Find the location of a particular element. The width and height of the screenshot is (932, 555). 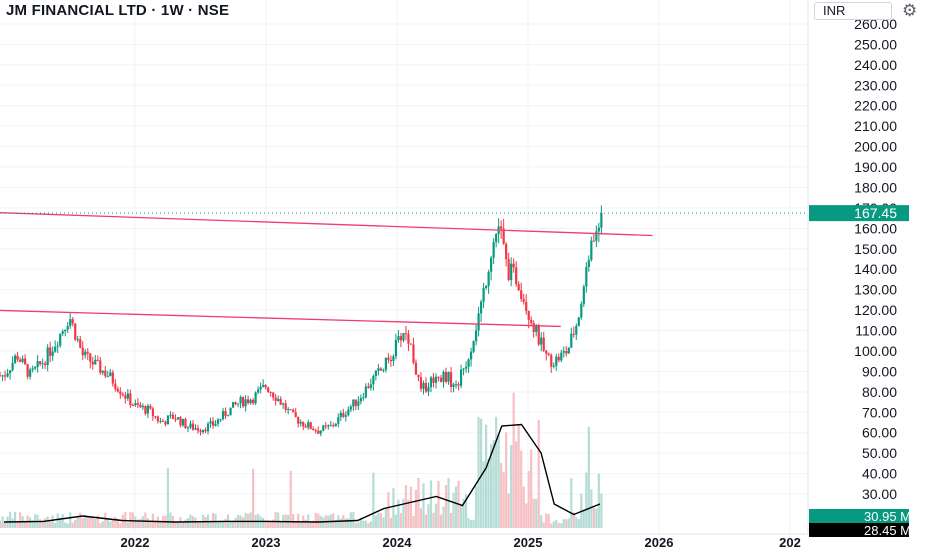

volume-ma-polyline is located at coordinates (302, 473).